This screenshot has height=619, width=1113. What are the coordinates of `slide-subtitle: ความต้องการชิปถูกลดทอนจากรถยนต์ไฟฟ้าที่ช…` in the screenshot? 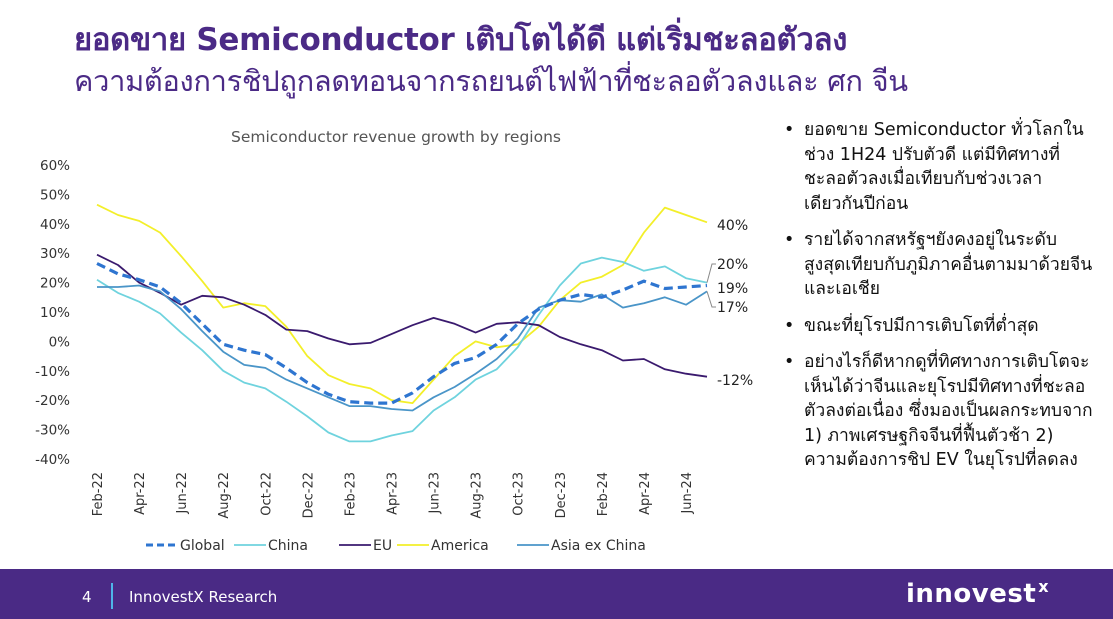 It's located at (491, 81).